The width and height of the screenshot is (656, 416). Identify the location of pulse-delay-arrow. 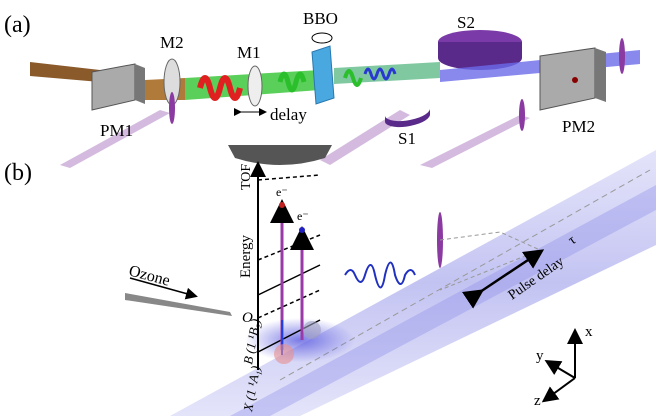
(503, 279).